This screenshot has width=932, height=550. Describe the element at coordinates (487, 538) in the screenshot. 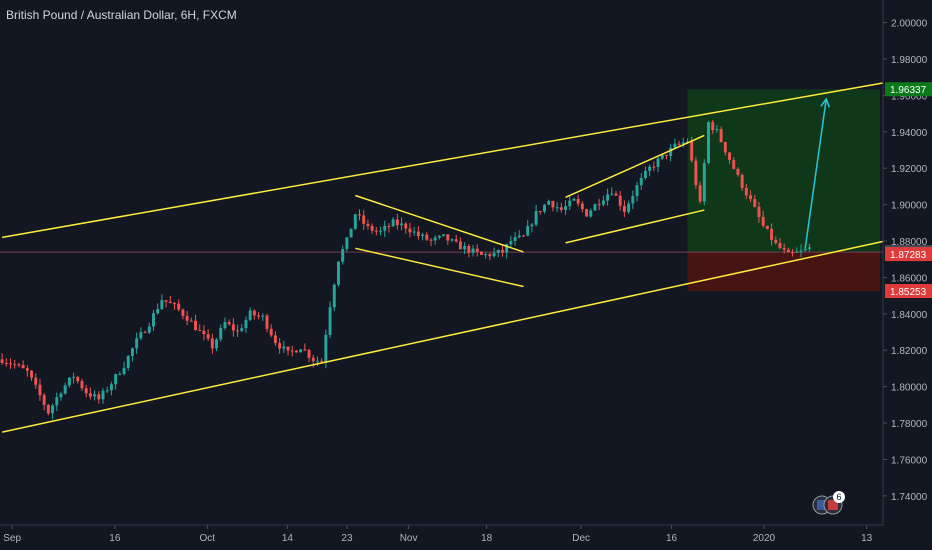

I see `x-tick-label: 18` at that location.